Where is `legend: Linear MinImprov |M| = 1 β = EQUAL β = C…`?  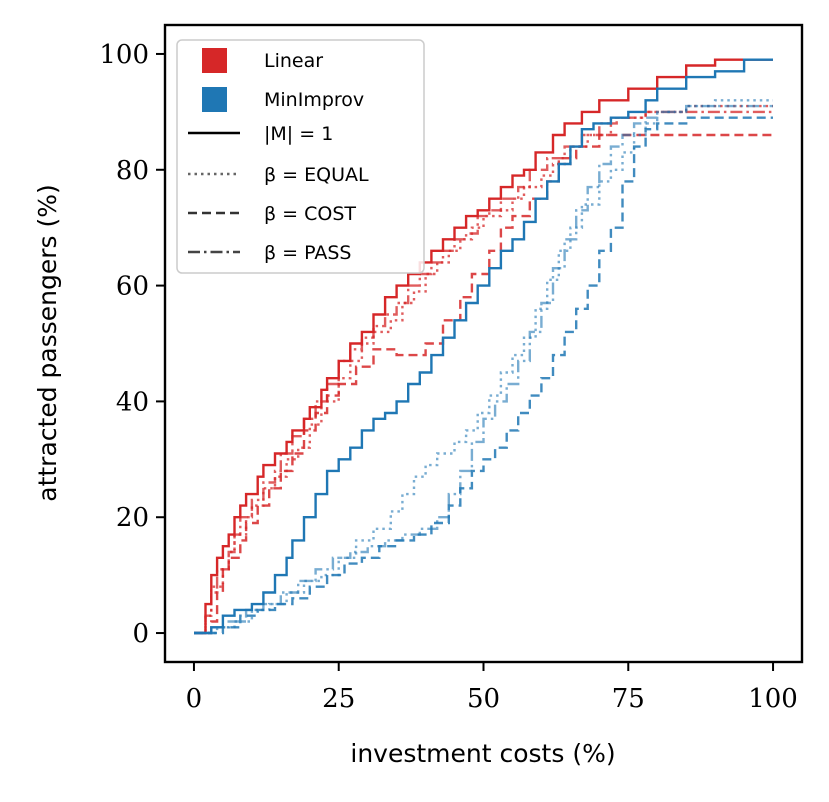 legend: Linear MinImprov |M| = 1 β = EQUAL β = C… is located at coordinates (300, 156).